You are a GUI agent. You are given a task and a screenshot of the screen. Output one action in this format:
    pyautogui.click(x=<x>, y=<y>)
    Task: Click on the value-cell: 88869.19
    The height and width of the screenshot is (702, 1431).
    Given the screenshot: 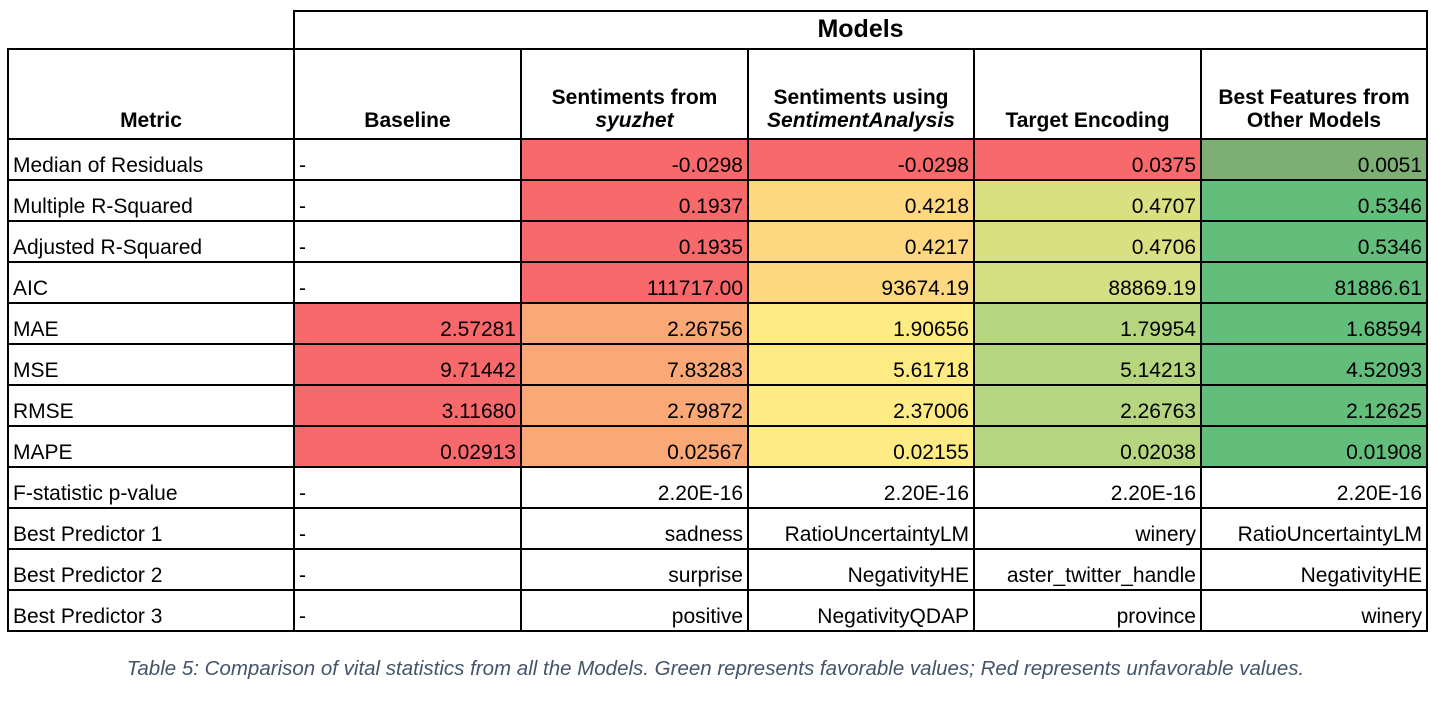 What is the action you would take?
    pyautogui.click(x=1087, y=282)
    